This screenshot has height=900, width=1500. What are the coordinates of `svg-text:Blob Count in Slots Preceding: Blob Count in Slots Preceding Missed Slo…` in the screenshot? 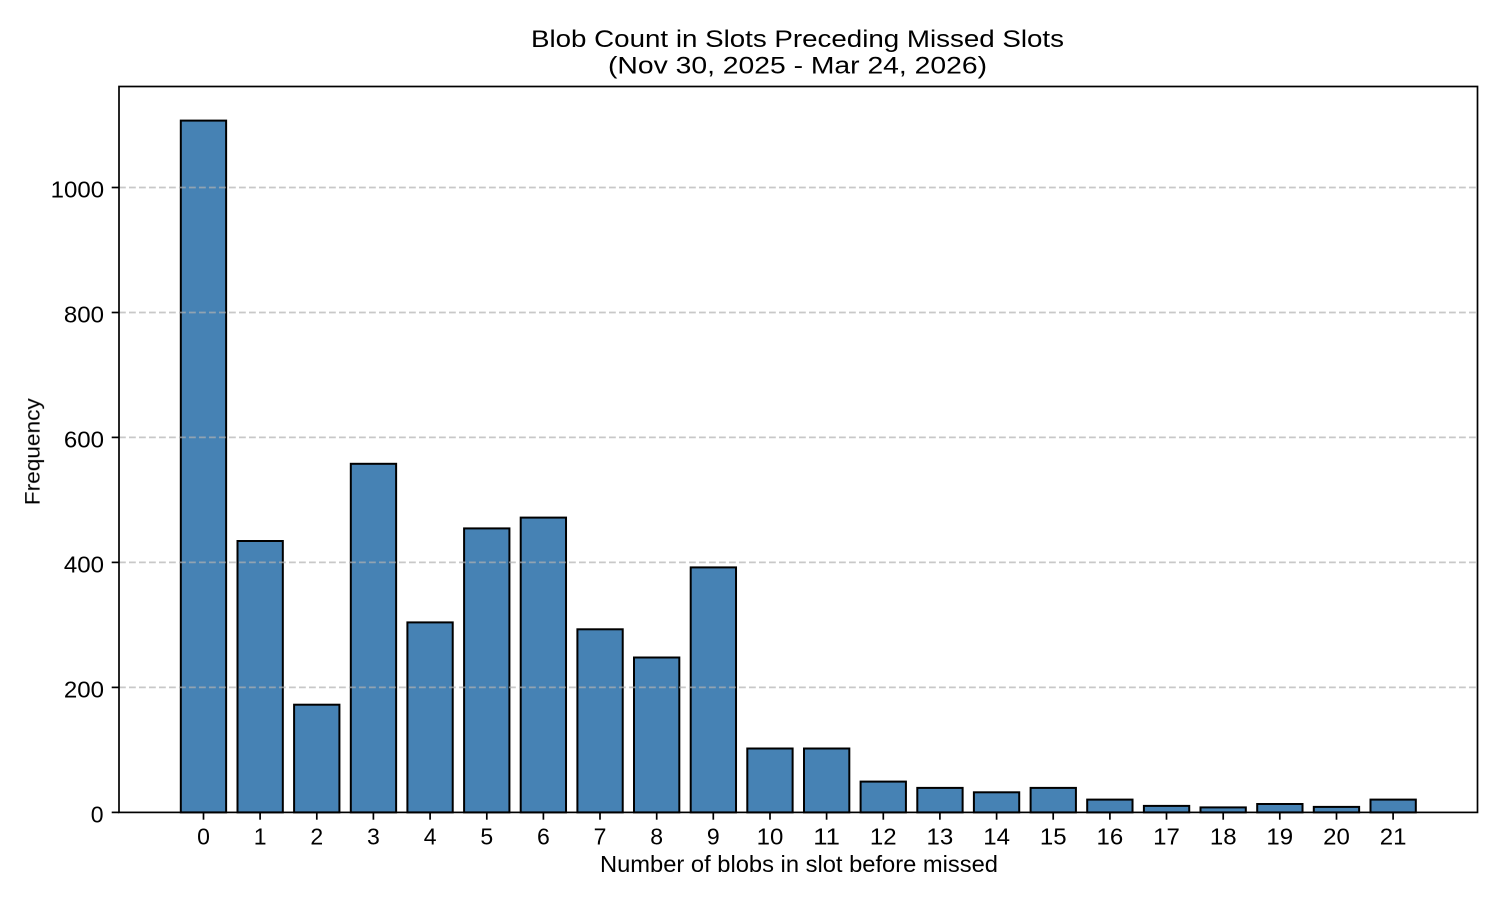 It's located at (797, 39).